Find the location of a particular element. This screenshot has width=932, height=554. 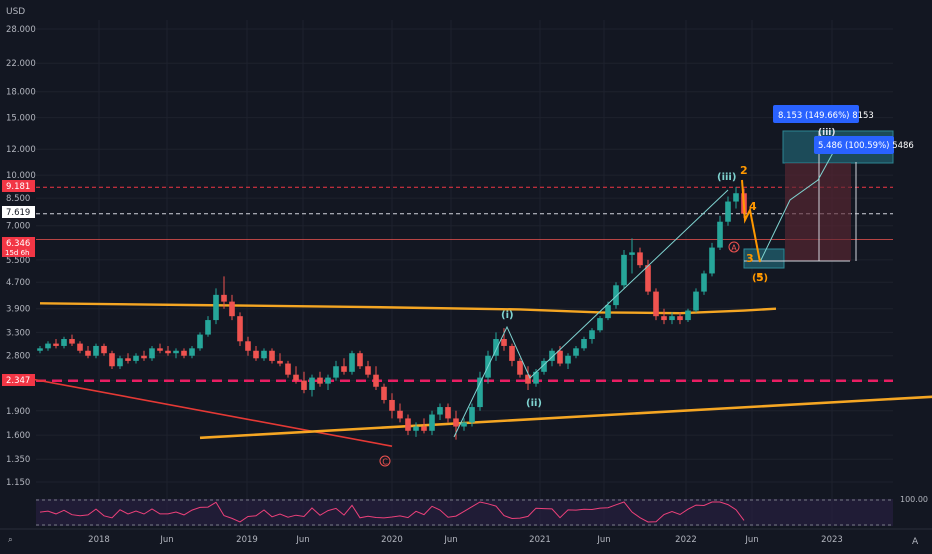

wave-label: 2 is located at coordinates (744, 170).